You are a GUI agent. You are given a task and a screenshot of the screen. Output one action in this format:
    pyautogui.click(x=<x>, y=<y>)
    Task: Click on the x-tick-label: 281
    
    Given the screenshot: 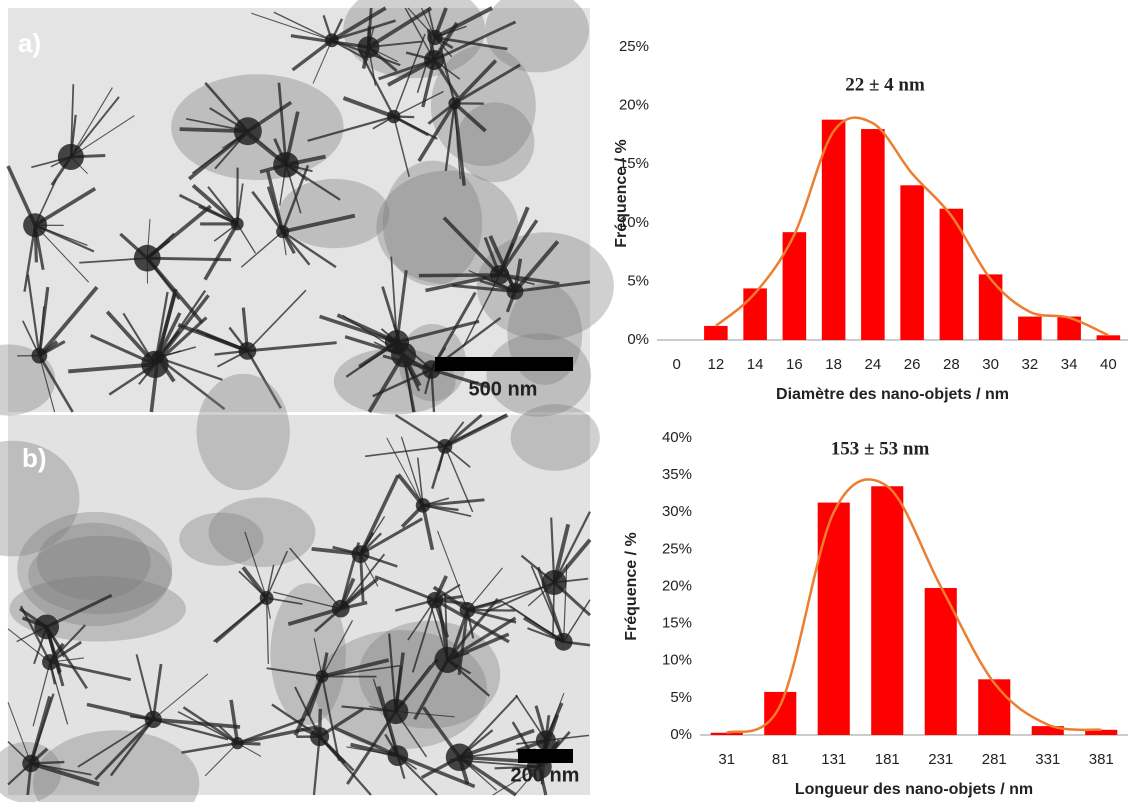 What is the action you would take?
    pyautogui.click(x=994, y=759)
    